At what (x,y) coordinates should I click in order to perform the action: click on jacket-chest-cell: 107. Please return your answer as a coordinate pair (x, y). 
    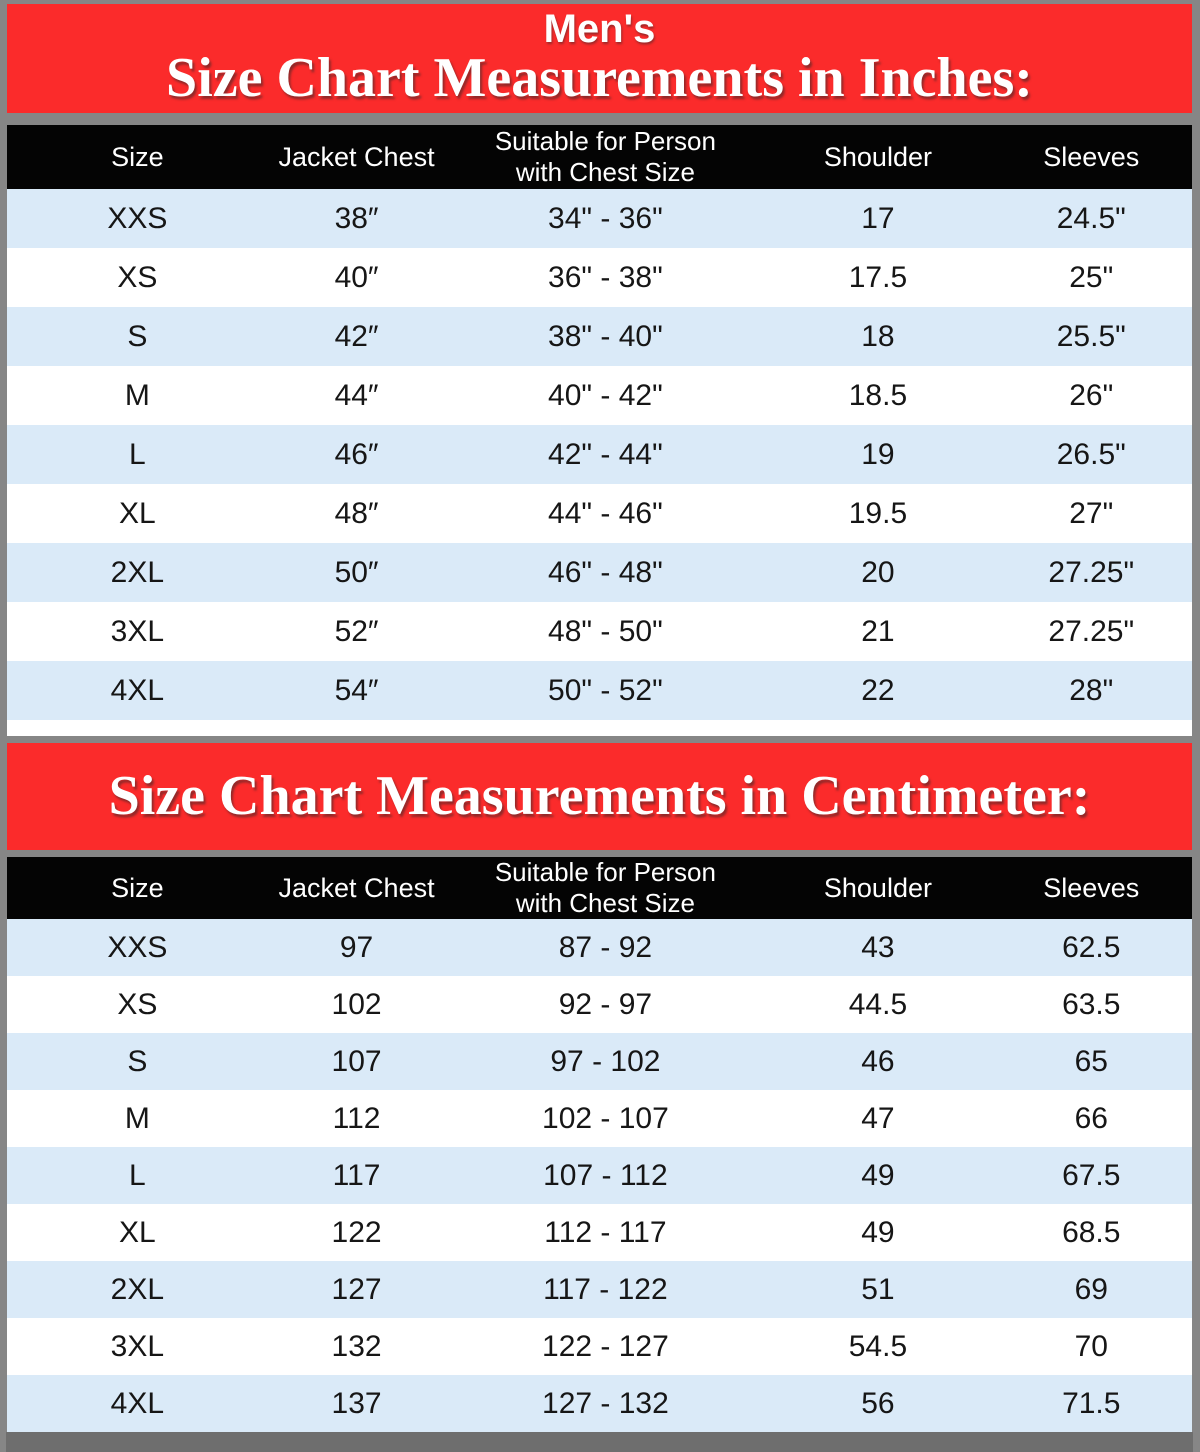
    Looking at the image, I should click on (356, 1061).